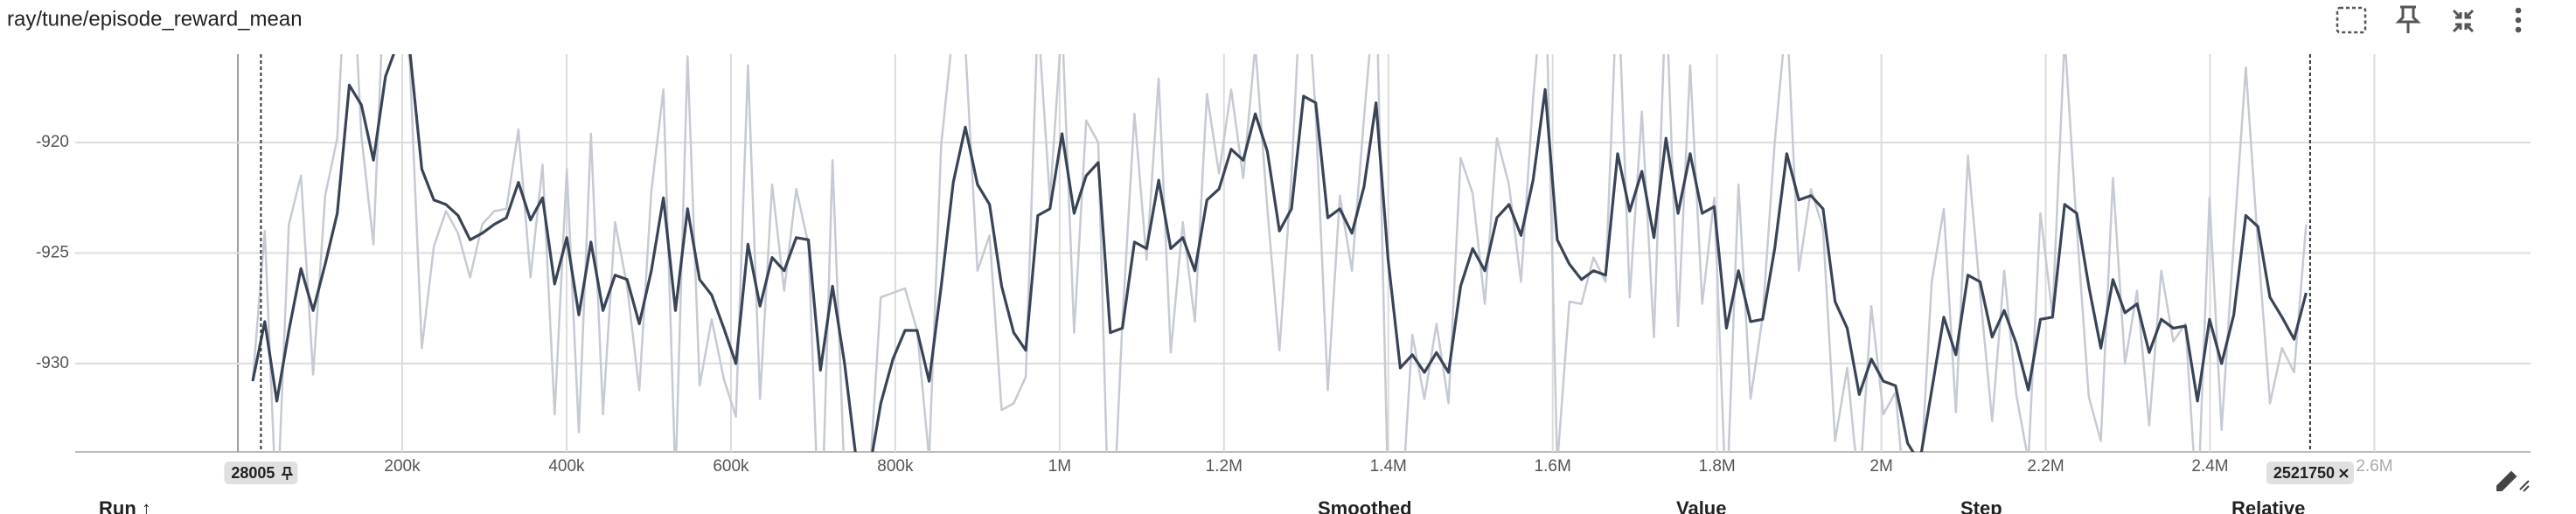 Image resolution: width=2576 pixels, height=514 pixels. What do you see at coordinates (253, 473) in the screenshot?
I see `cursor-label: 28005` at bounding box center [253, 473].